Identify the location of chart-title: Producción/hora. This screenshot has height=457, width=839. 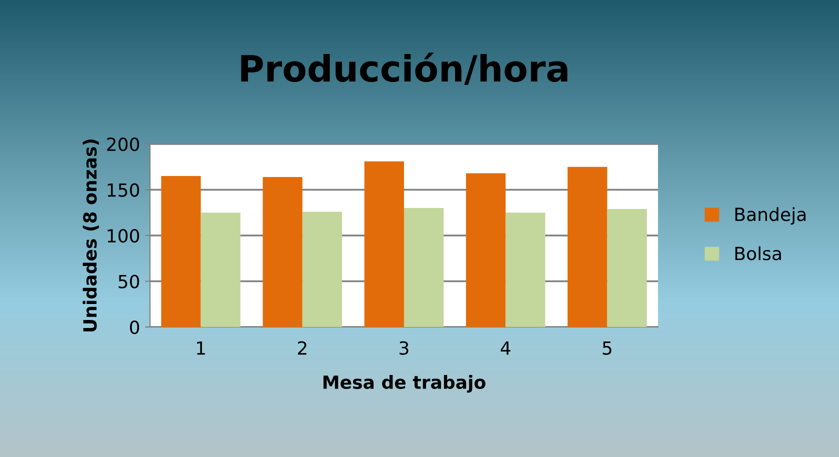
(404, 68).